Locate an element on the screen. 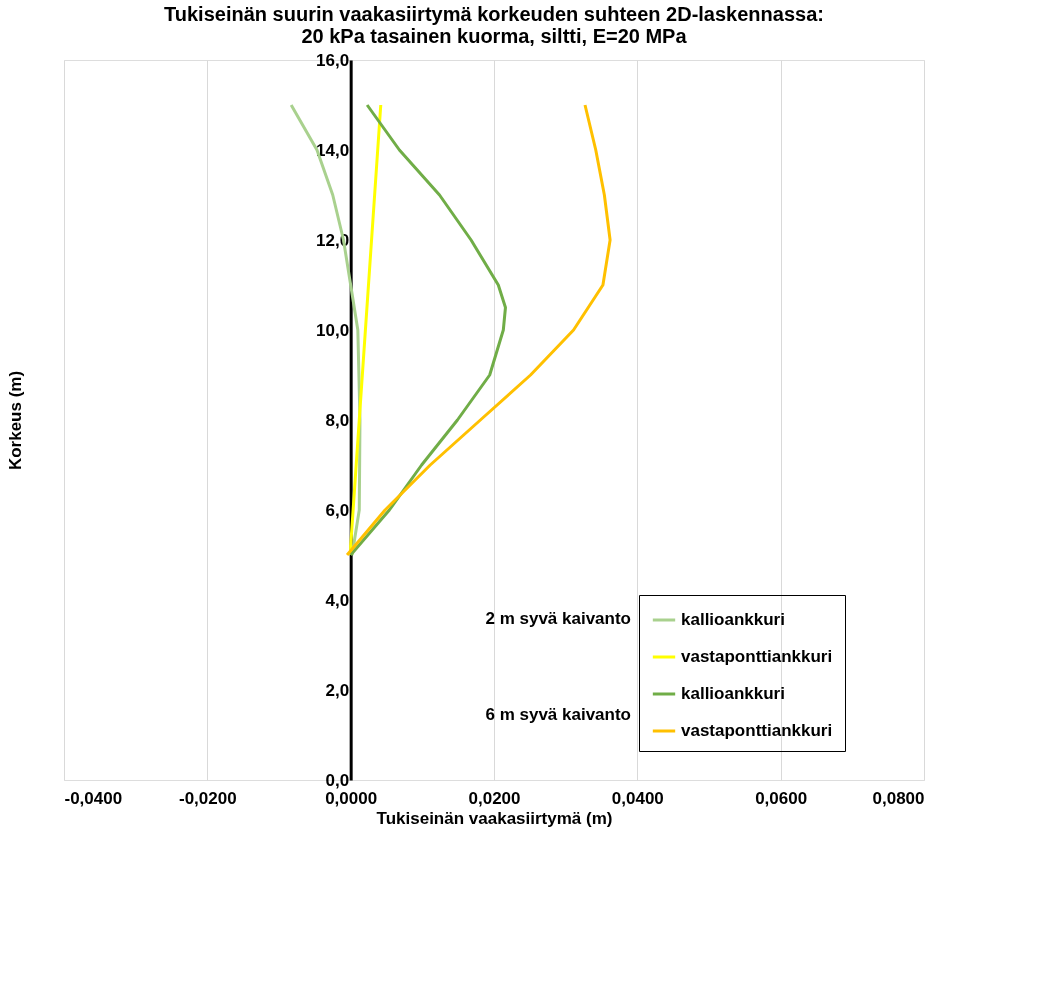  y-tick-label: 16,0 is located at coordinates (333, 60).